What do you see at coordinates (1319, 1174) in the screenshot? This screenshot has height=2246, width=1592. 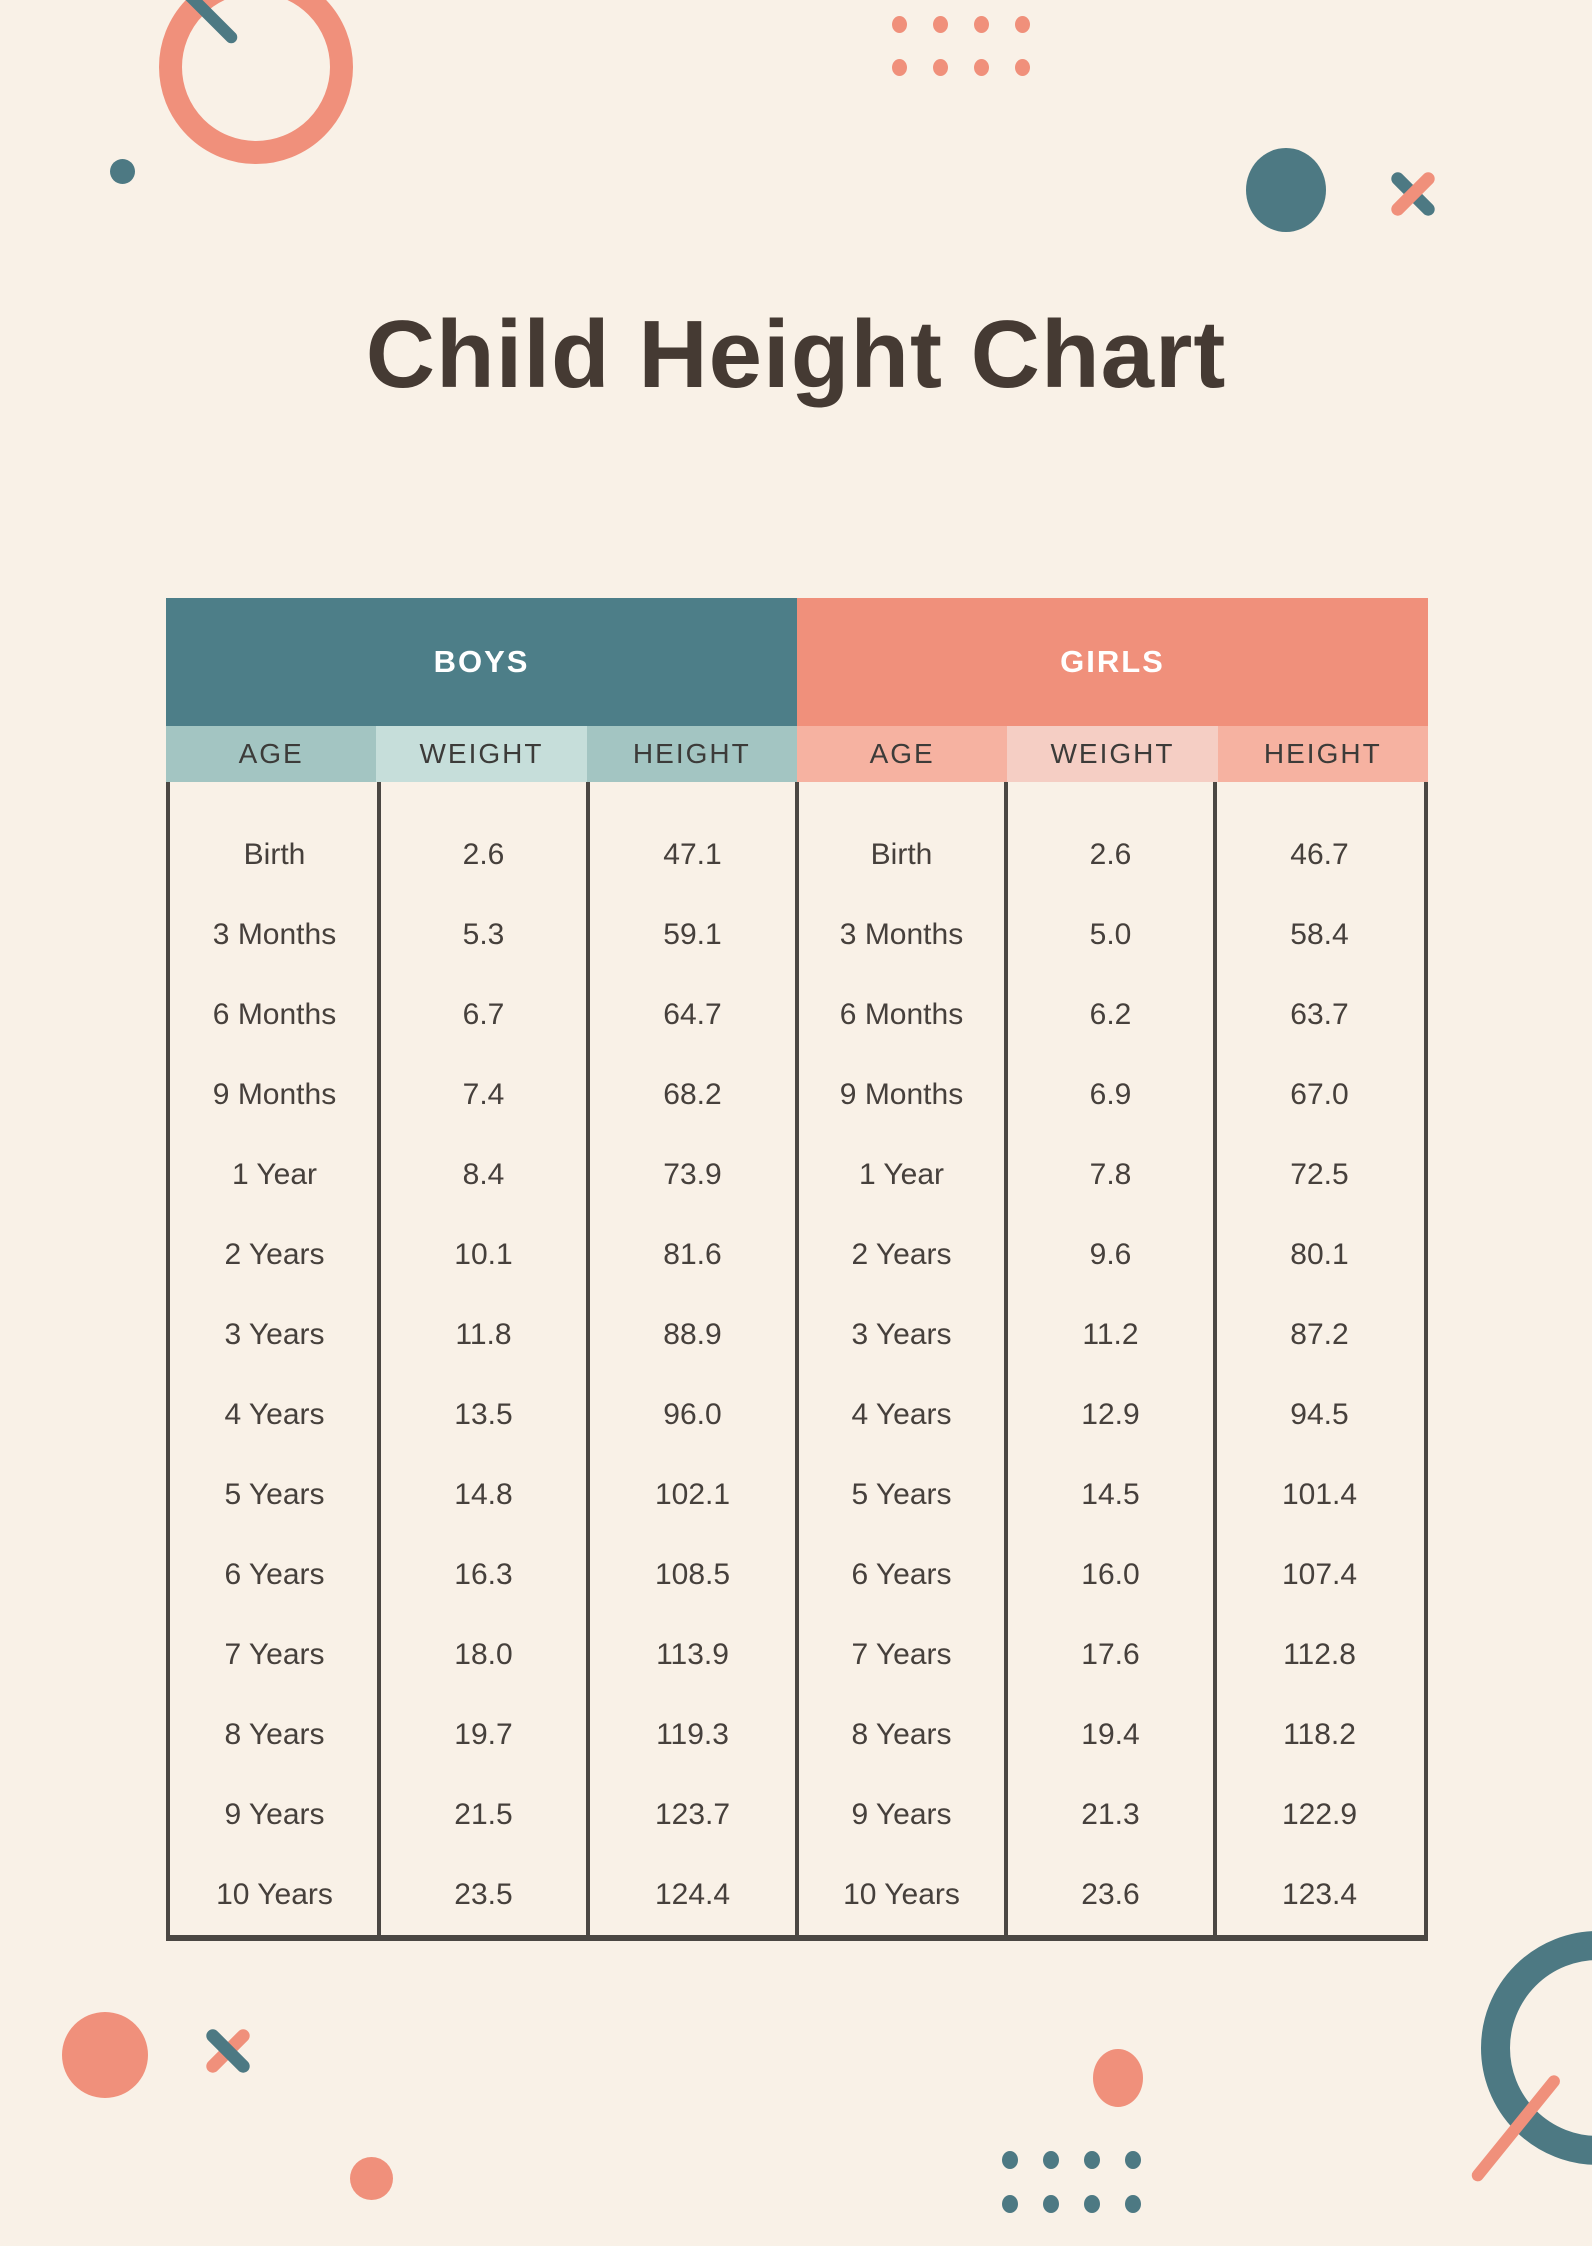 I see `table-cell: 72.5` at bounding box center [1319, 1174].